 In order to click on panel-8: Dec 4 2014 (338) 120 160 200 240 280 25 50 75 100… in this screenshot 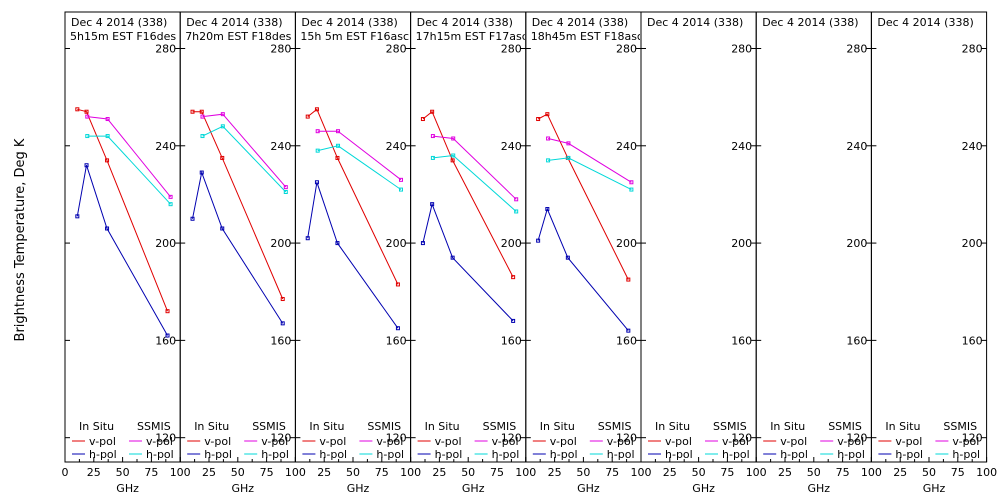, I will do `click(933, 253)`.